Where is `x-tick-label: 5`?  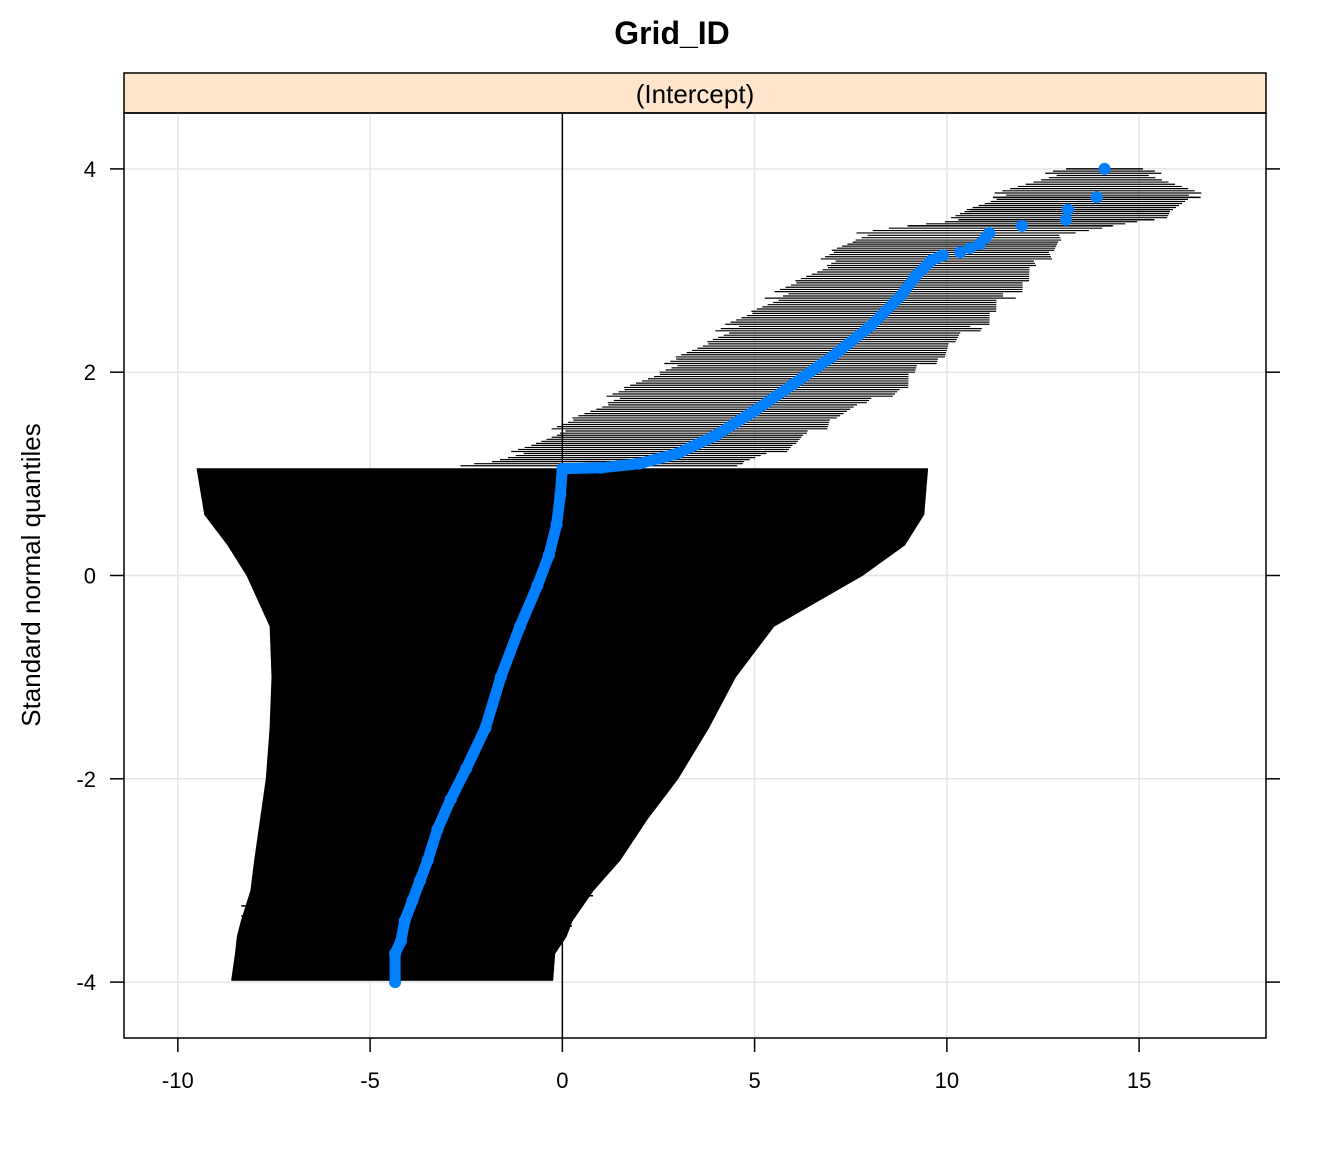
x-tick-label: 5 is located at coordinates (754, 1080).